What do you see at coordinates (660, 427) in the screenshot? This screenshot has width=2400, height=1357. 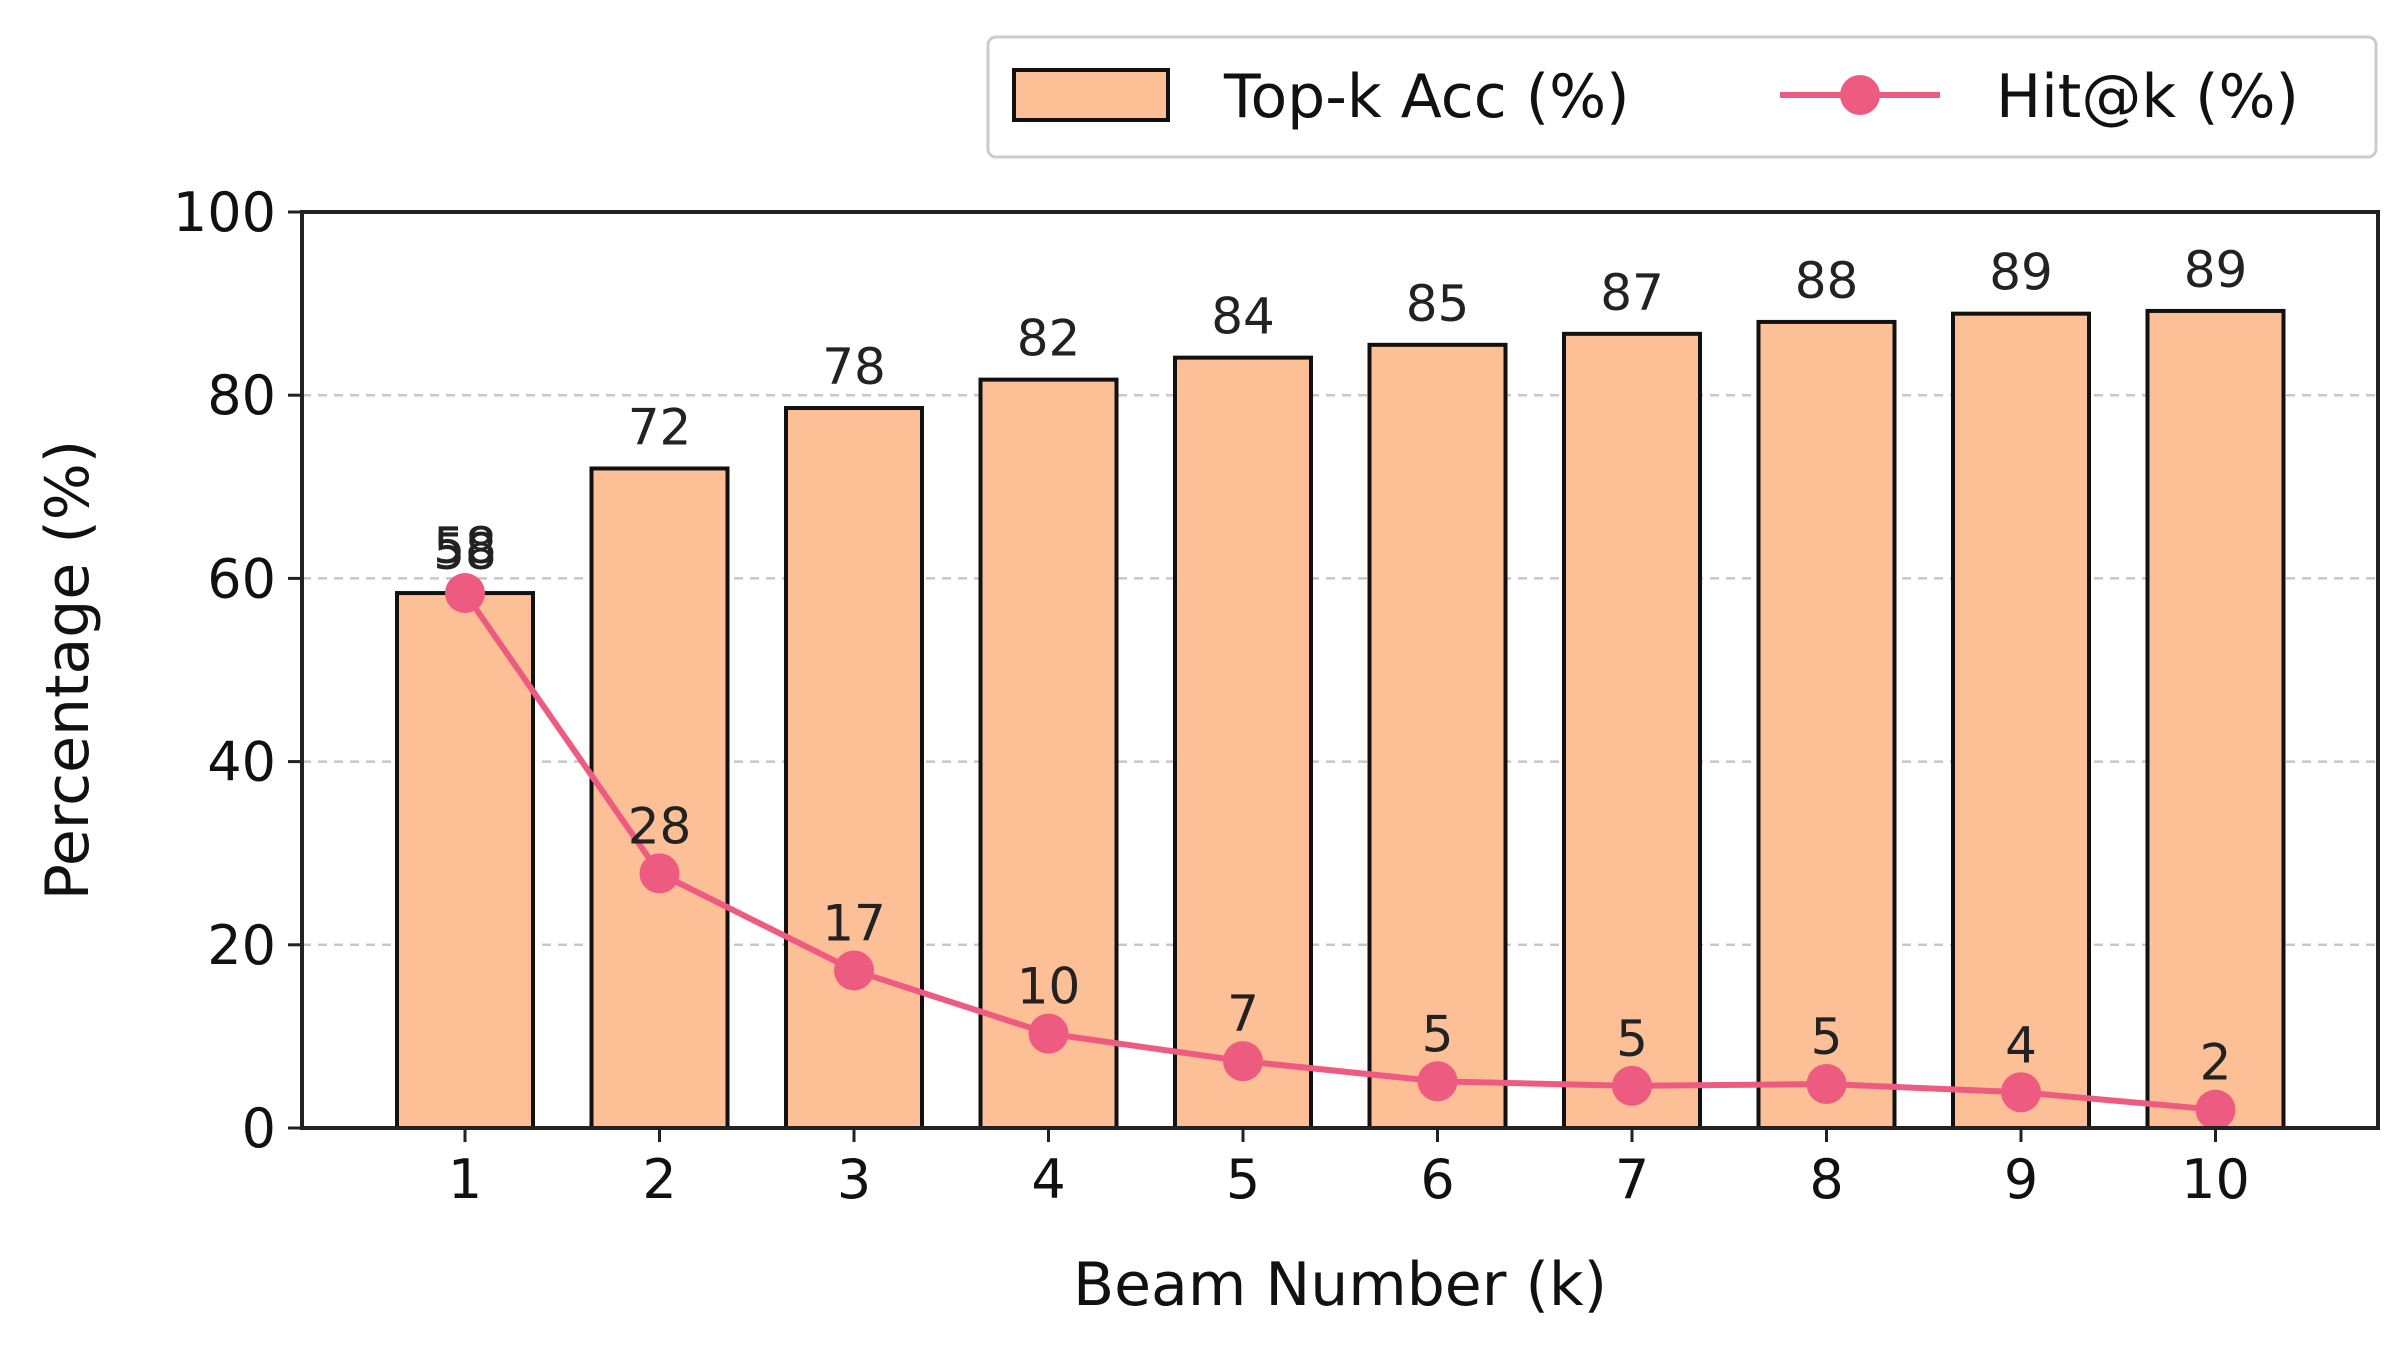 I see `bar-value-label: 72` at bounding box center [660, 427].